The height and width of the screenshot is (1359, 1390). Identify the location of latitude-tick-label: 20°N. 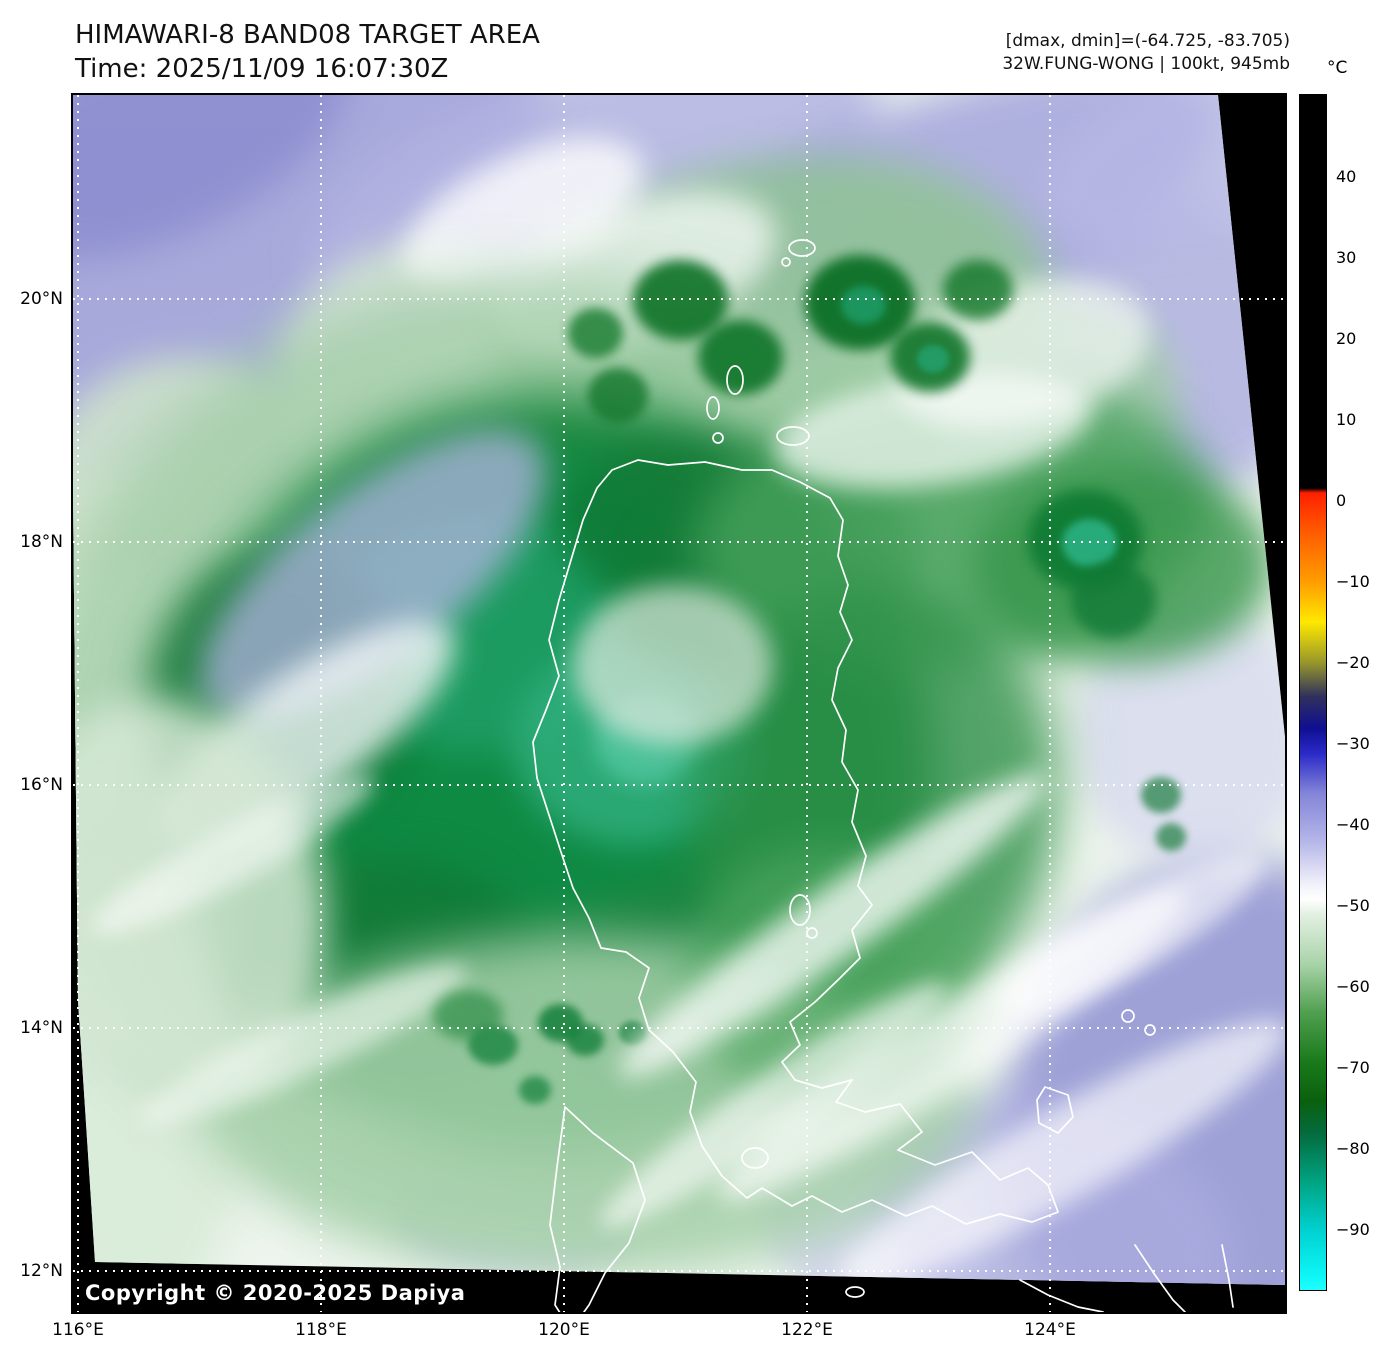
(41, 299).